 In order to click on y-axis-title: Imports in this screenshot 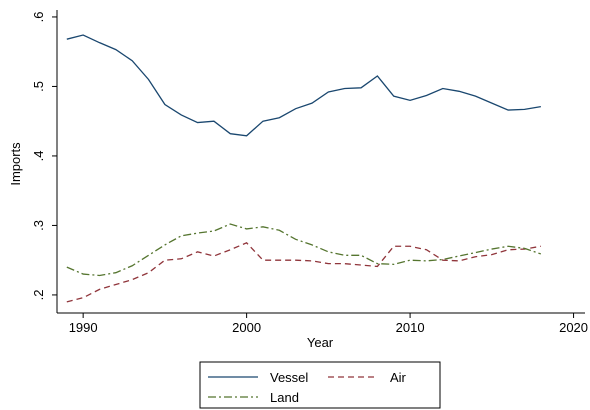, I will do `click(15, 164)`.